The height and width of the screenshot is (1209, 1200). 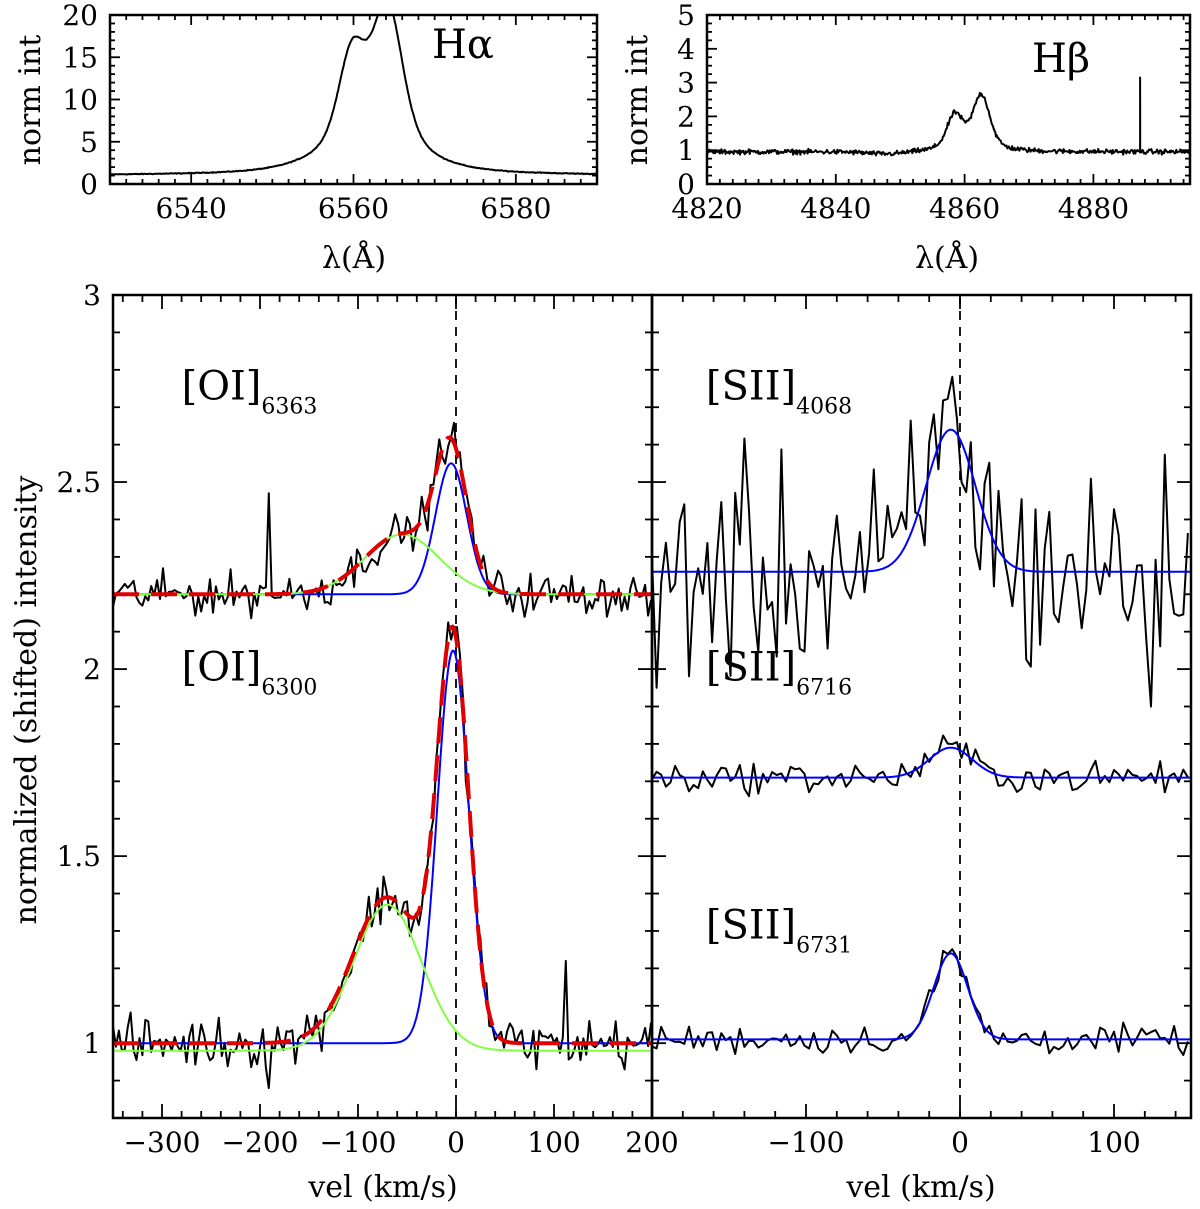 What do you see at coordinates (92, 295) in the screenshot?
I see `oi-ytick-label: 3` at bounding box center [92, 295].